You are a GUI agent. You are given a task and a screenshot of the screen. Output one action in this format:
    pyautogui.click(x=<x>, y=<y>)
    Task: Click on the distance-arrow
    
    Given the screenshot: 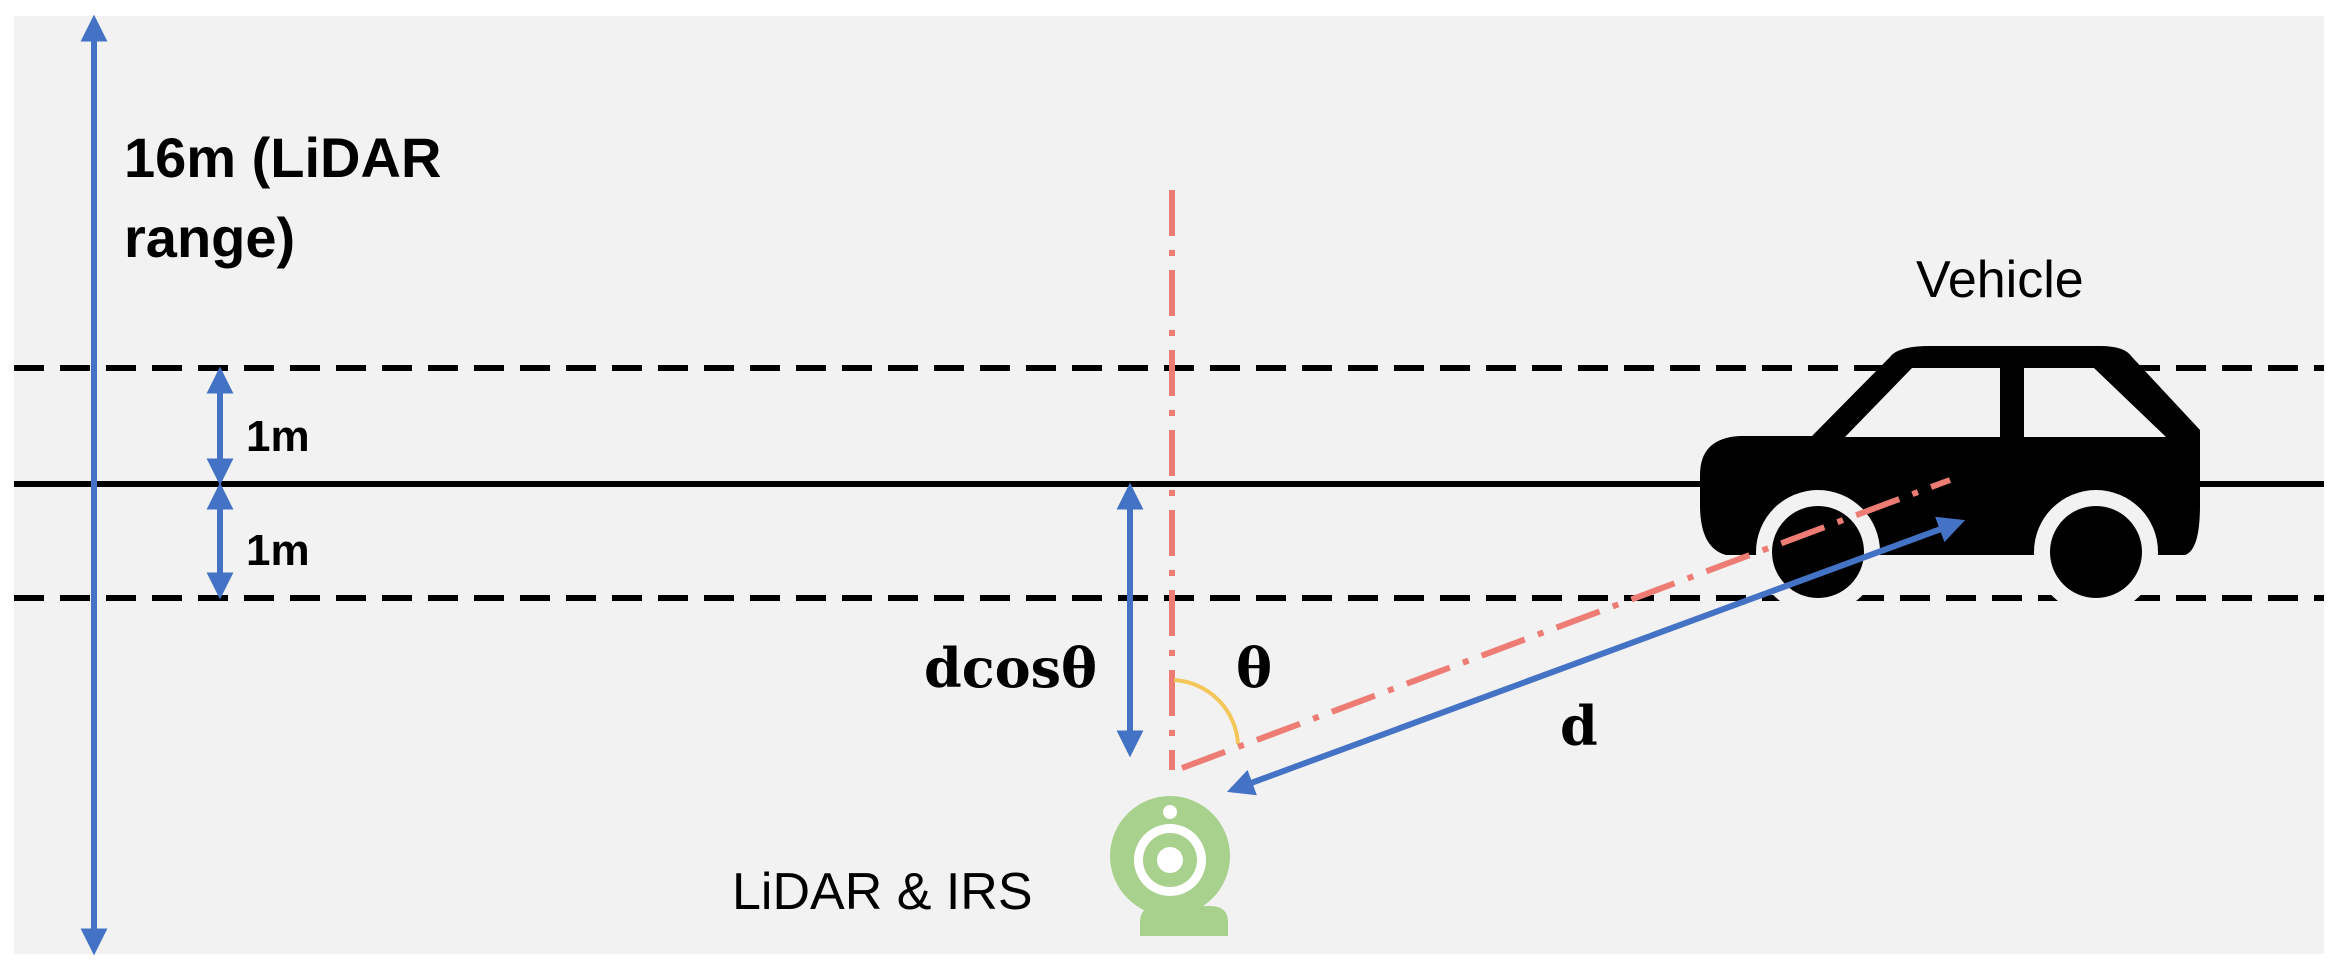 What is the action you would take?
    pyautogui.click(x=1596, y=656)
    